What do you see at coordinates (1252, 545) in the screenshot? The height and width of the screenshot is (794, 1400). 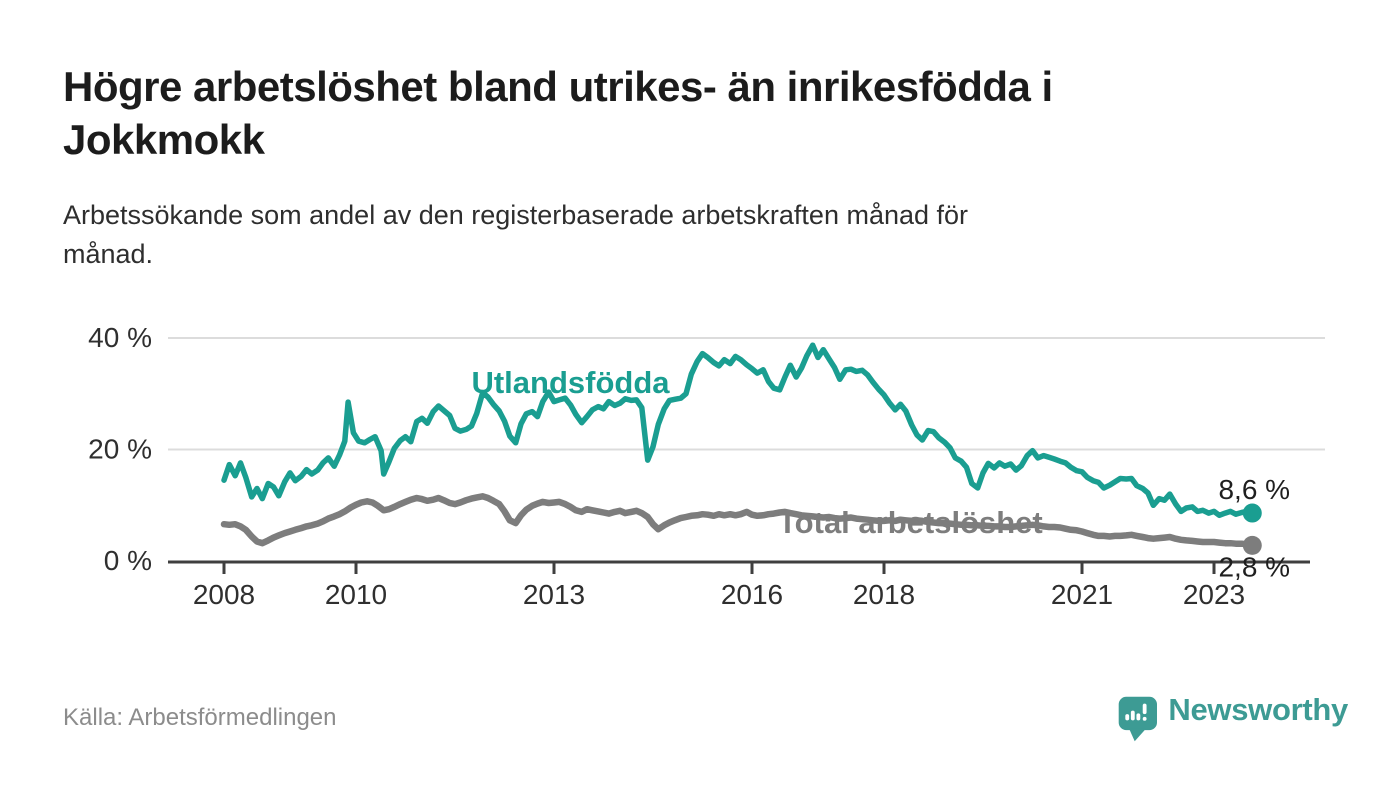 I see `total-arbetsloshet-end-dot` at bounding box center [1252, 545].